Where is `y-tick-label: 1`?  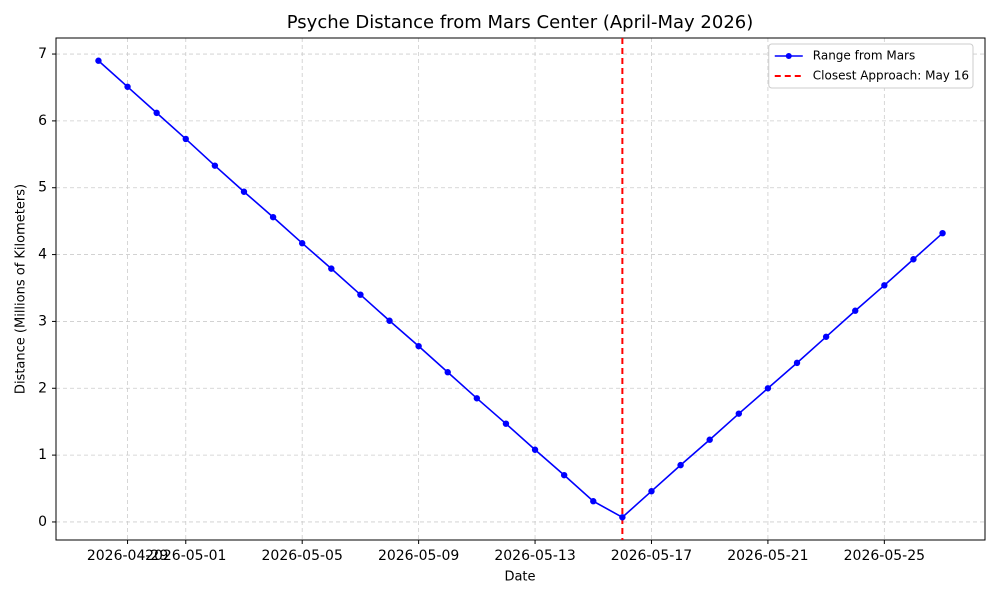 y-tick-label: 1 is located at coordinates (42, 455).